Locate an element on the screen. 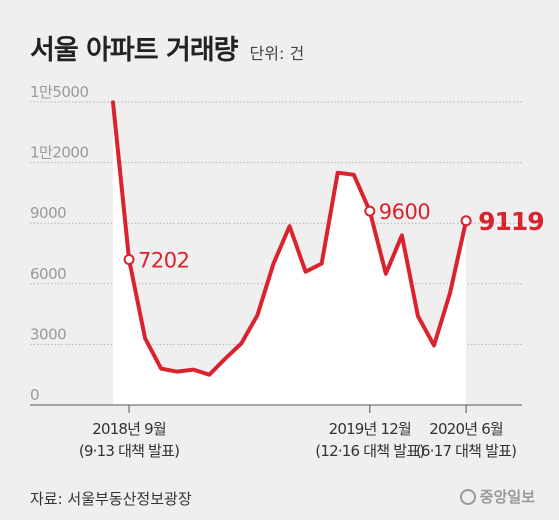  y-tick-label: 1만5000 is located at coordinates (59, 92).